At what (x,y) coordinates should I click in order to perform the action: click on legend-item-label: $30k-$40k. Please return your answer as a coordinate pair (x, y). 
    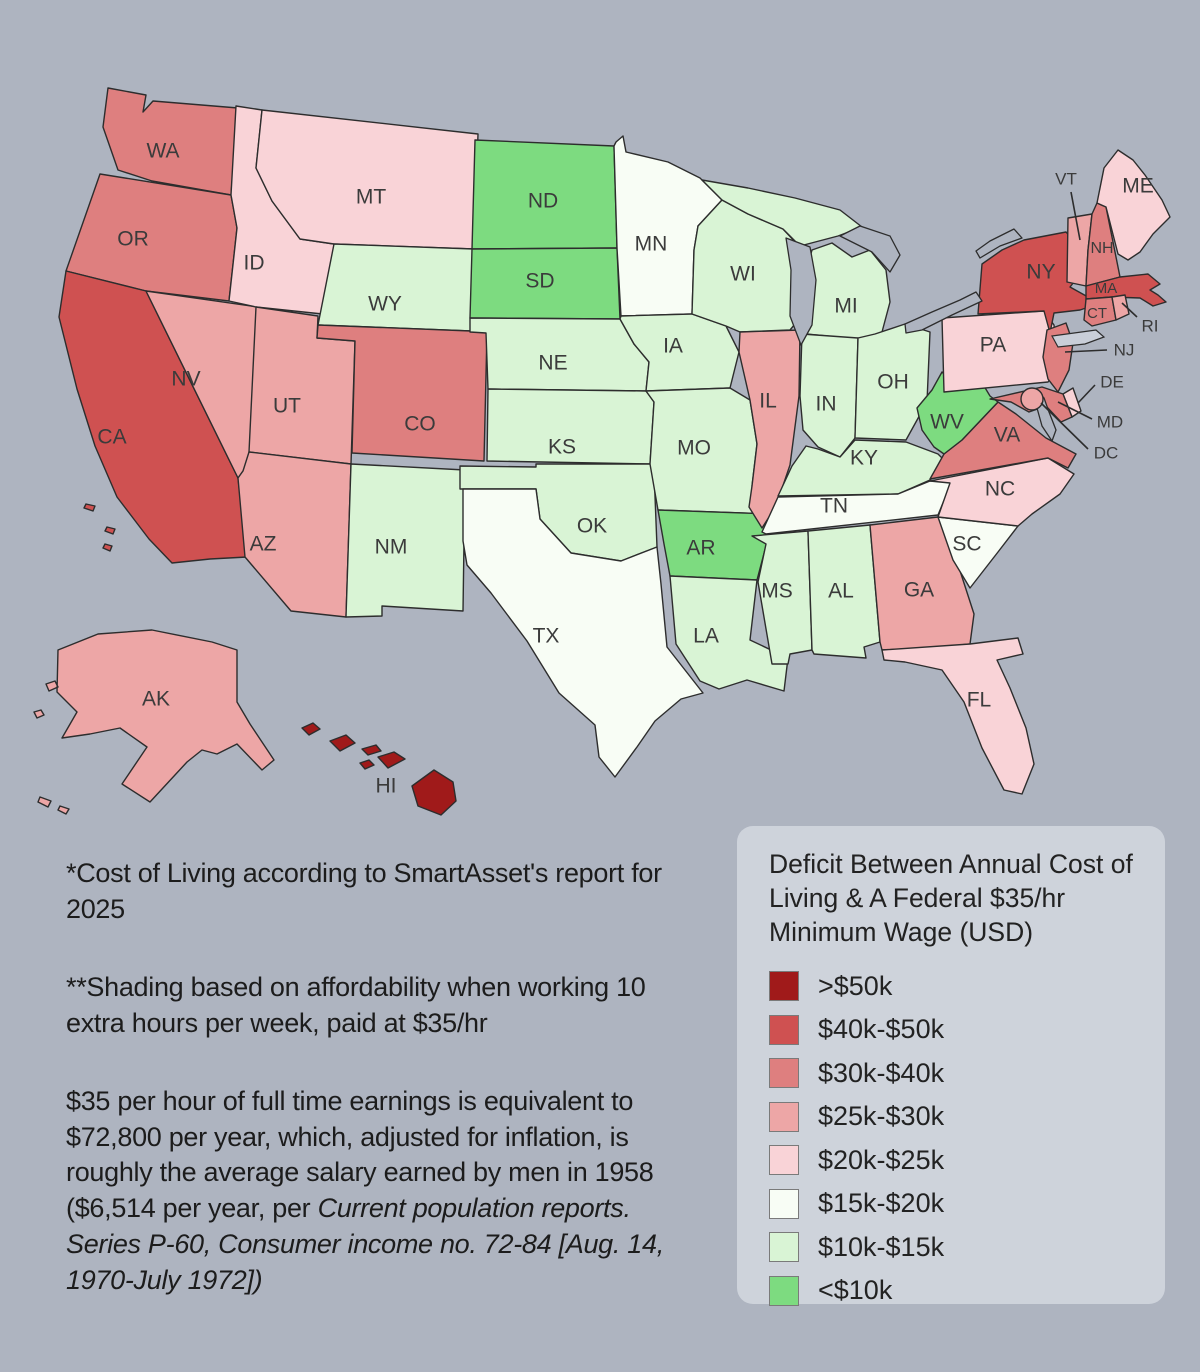
    Looking at the image, I should click on (881, 1072).